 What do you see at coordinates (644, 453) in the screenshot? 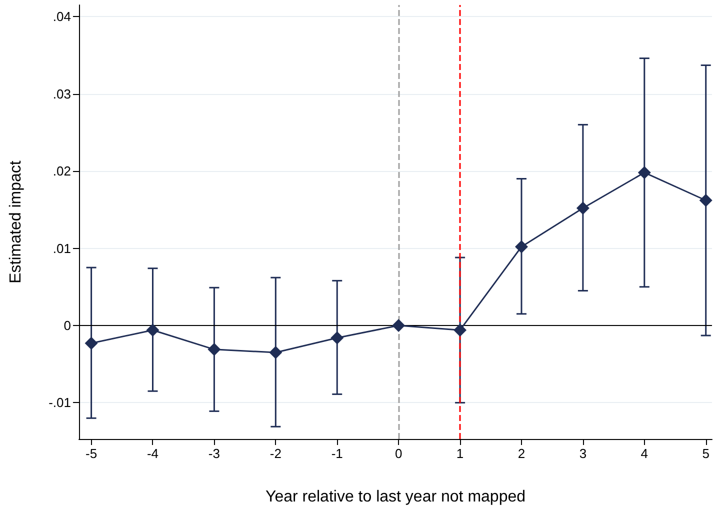
I see `x-tick-label: 4` at bounding box center [644, 453].